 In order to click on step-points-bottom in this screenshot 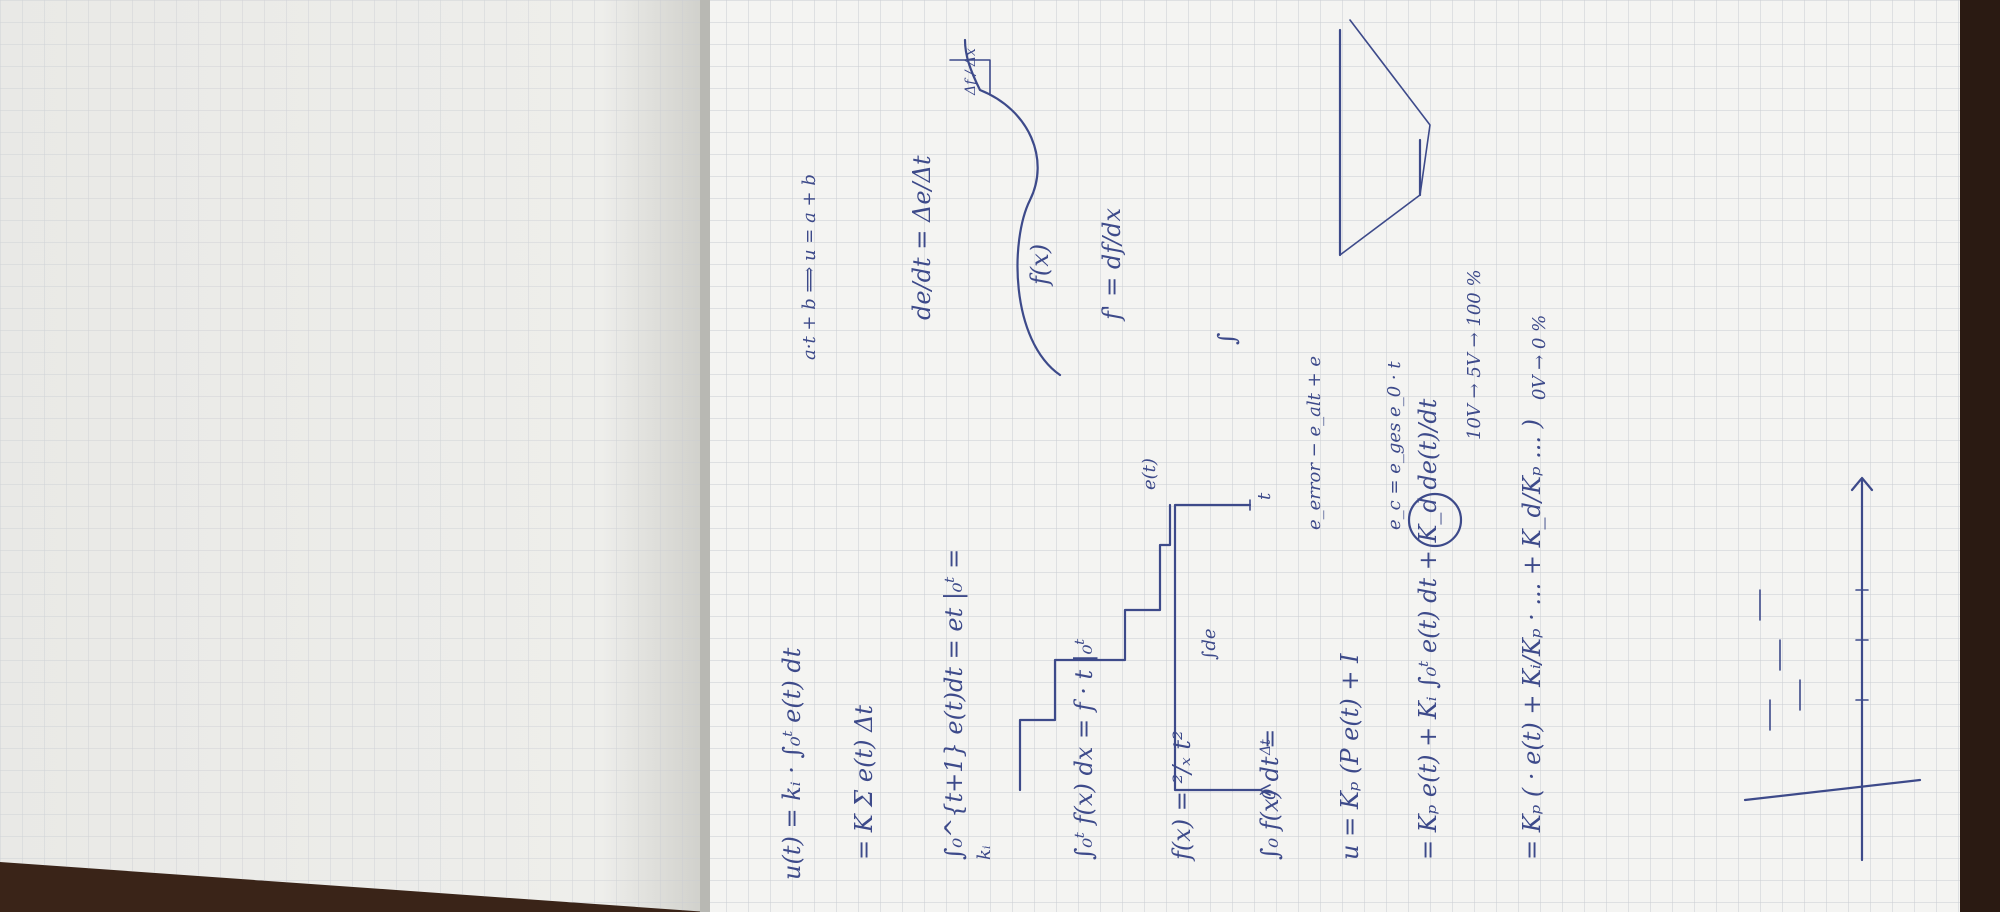, I will do `click(1780, 660)`.